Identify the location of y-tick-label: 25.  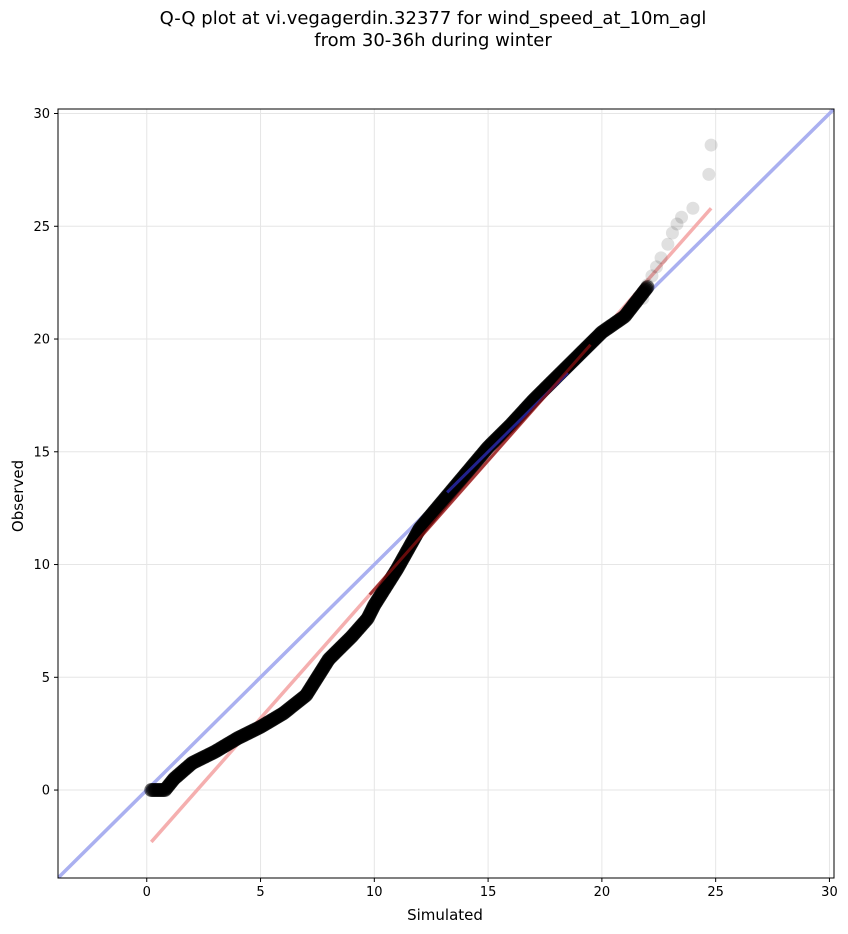
(41, 227).